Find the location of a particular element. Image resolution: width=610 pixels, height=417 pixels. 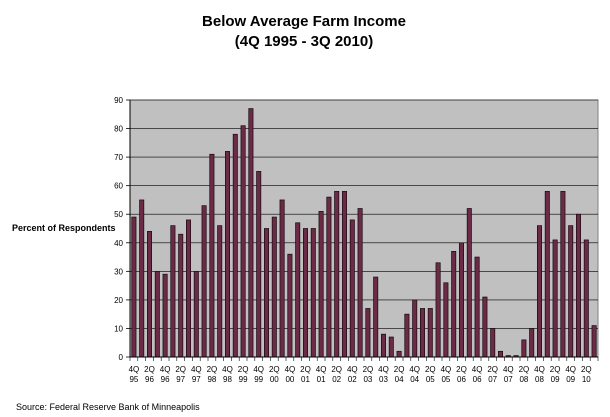

x-tick-label-year: 99 is located at coordinates (243, 379).